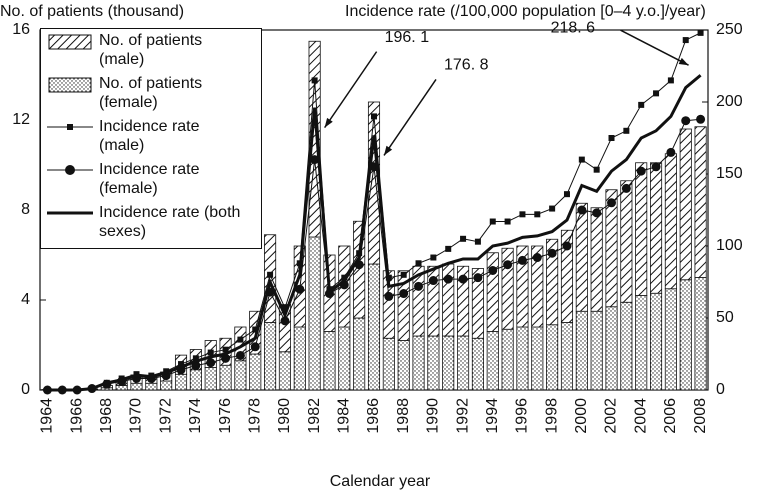  What do you see at coordinates (174, 179) in the screenshot?
I see `legend-label: Incidence rate (female)` at bounding box center [174, 179].